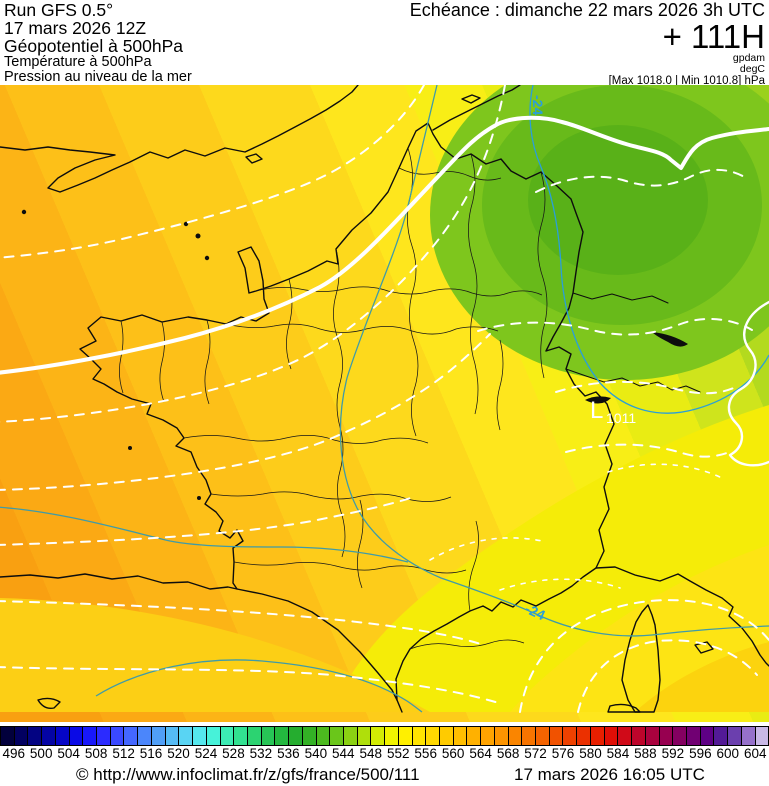 The image size is (769, 786). Describe the element at coordinates (538, 105) in the screenshot. I see `temp-label-top: -24` at that location.